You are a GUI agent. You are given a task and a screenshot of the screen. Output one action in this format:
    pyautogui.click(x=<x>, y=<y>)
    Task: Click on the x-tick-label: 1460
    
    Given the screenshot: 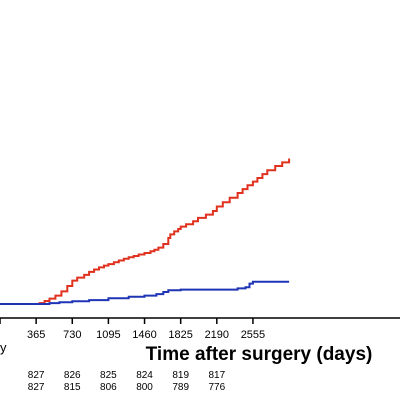 What is the action you would take?
    pyautogui.click(x=144, y=335)
    